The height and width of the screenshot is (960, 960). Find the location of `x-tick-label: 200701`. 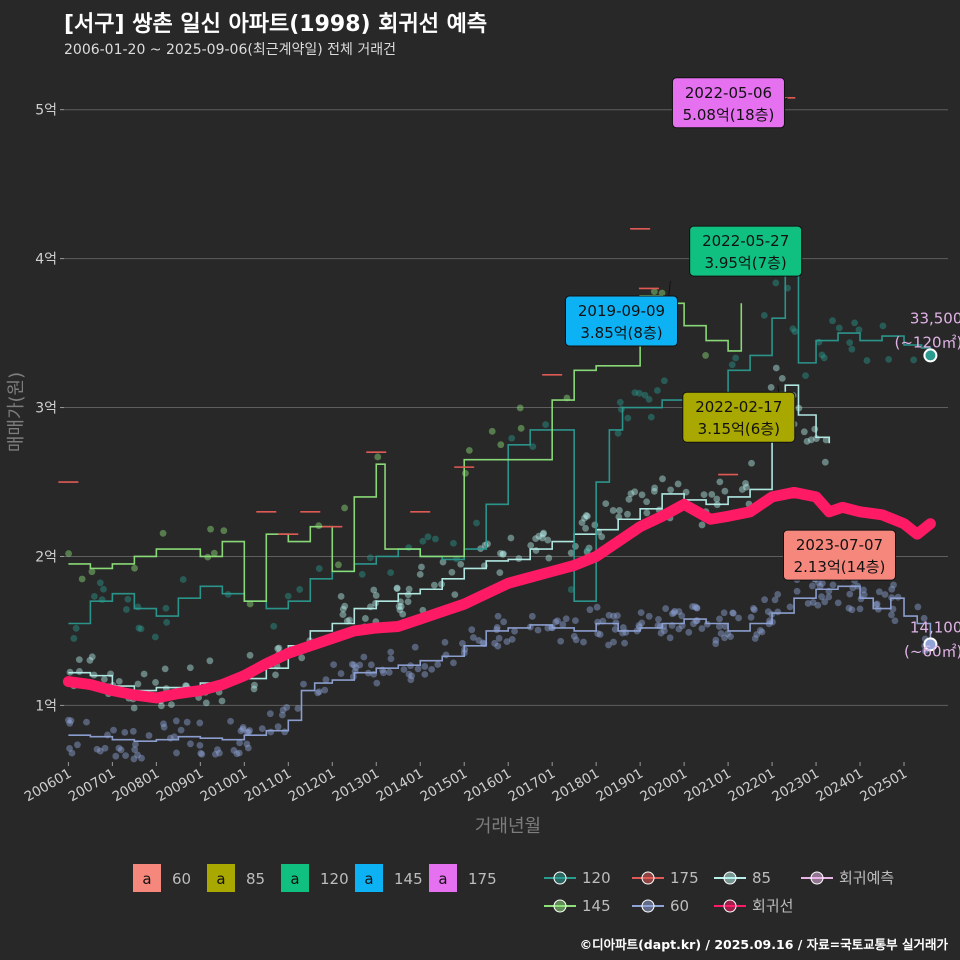

x-tick-label: 200701 is located at coordinates (92, 786).